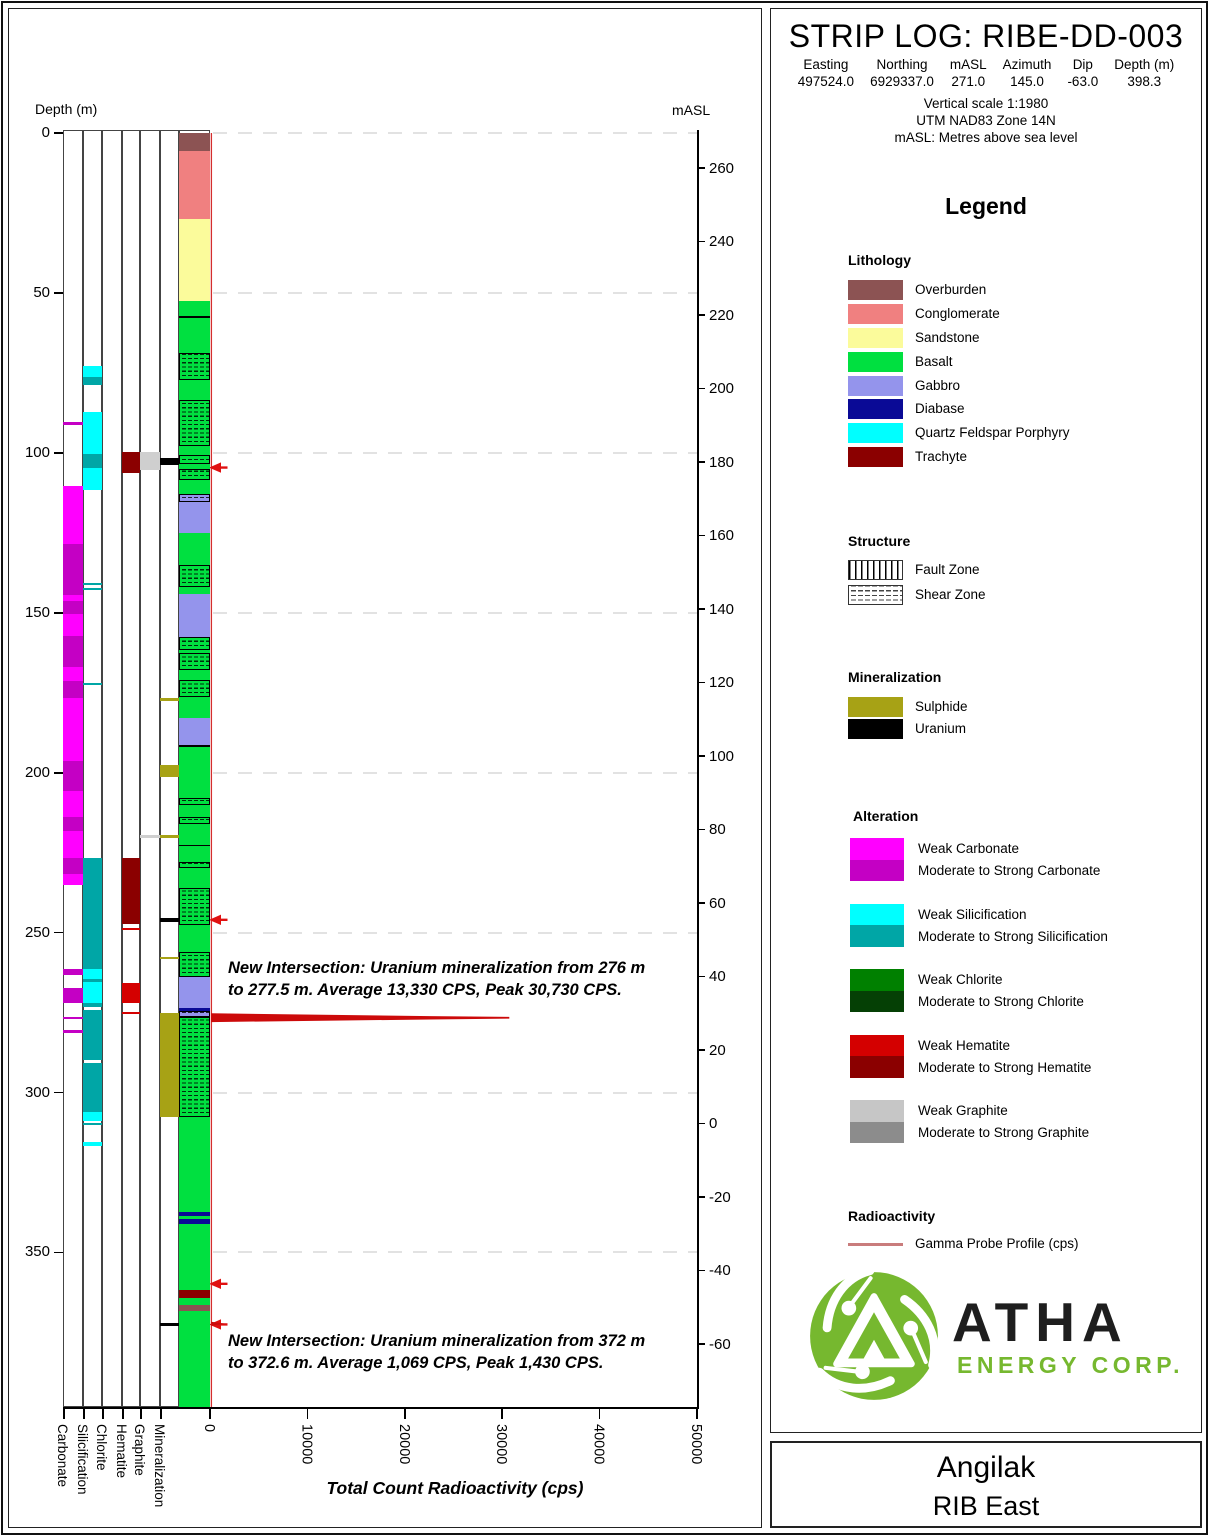 Image resolution: width=1209 pixels, height=1536 pixels. Describe the element at coordinates (957, 313) in the screenshot. I see `lithology-legend-item-label: Conglomerate` at that location.